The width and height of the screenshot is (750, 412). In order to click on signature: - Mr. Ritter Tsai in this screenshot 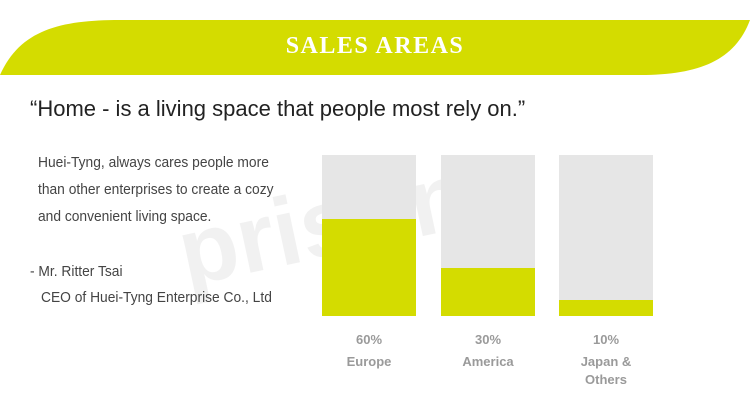, I will do `click(76, 271)`.